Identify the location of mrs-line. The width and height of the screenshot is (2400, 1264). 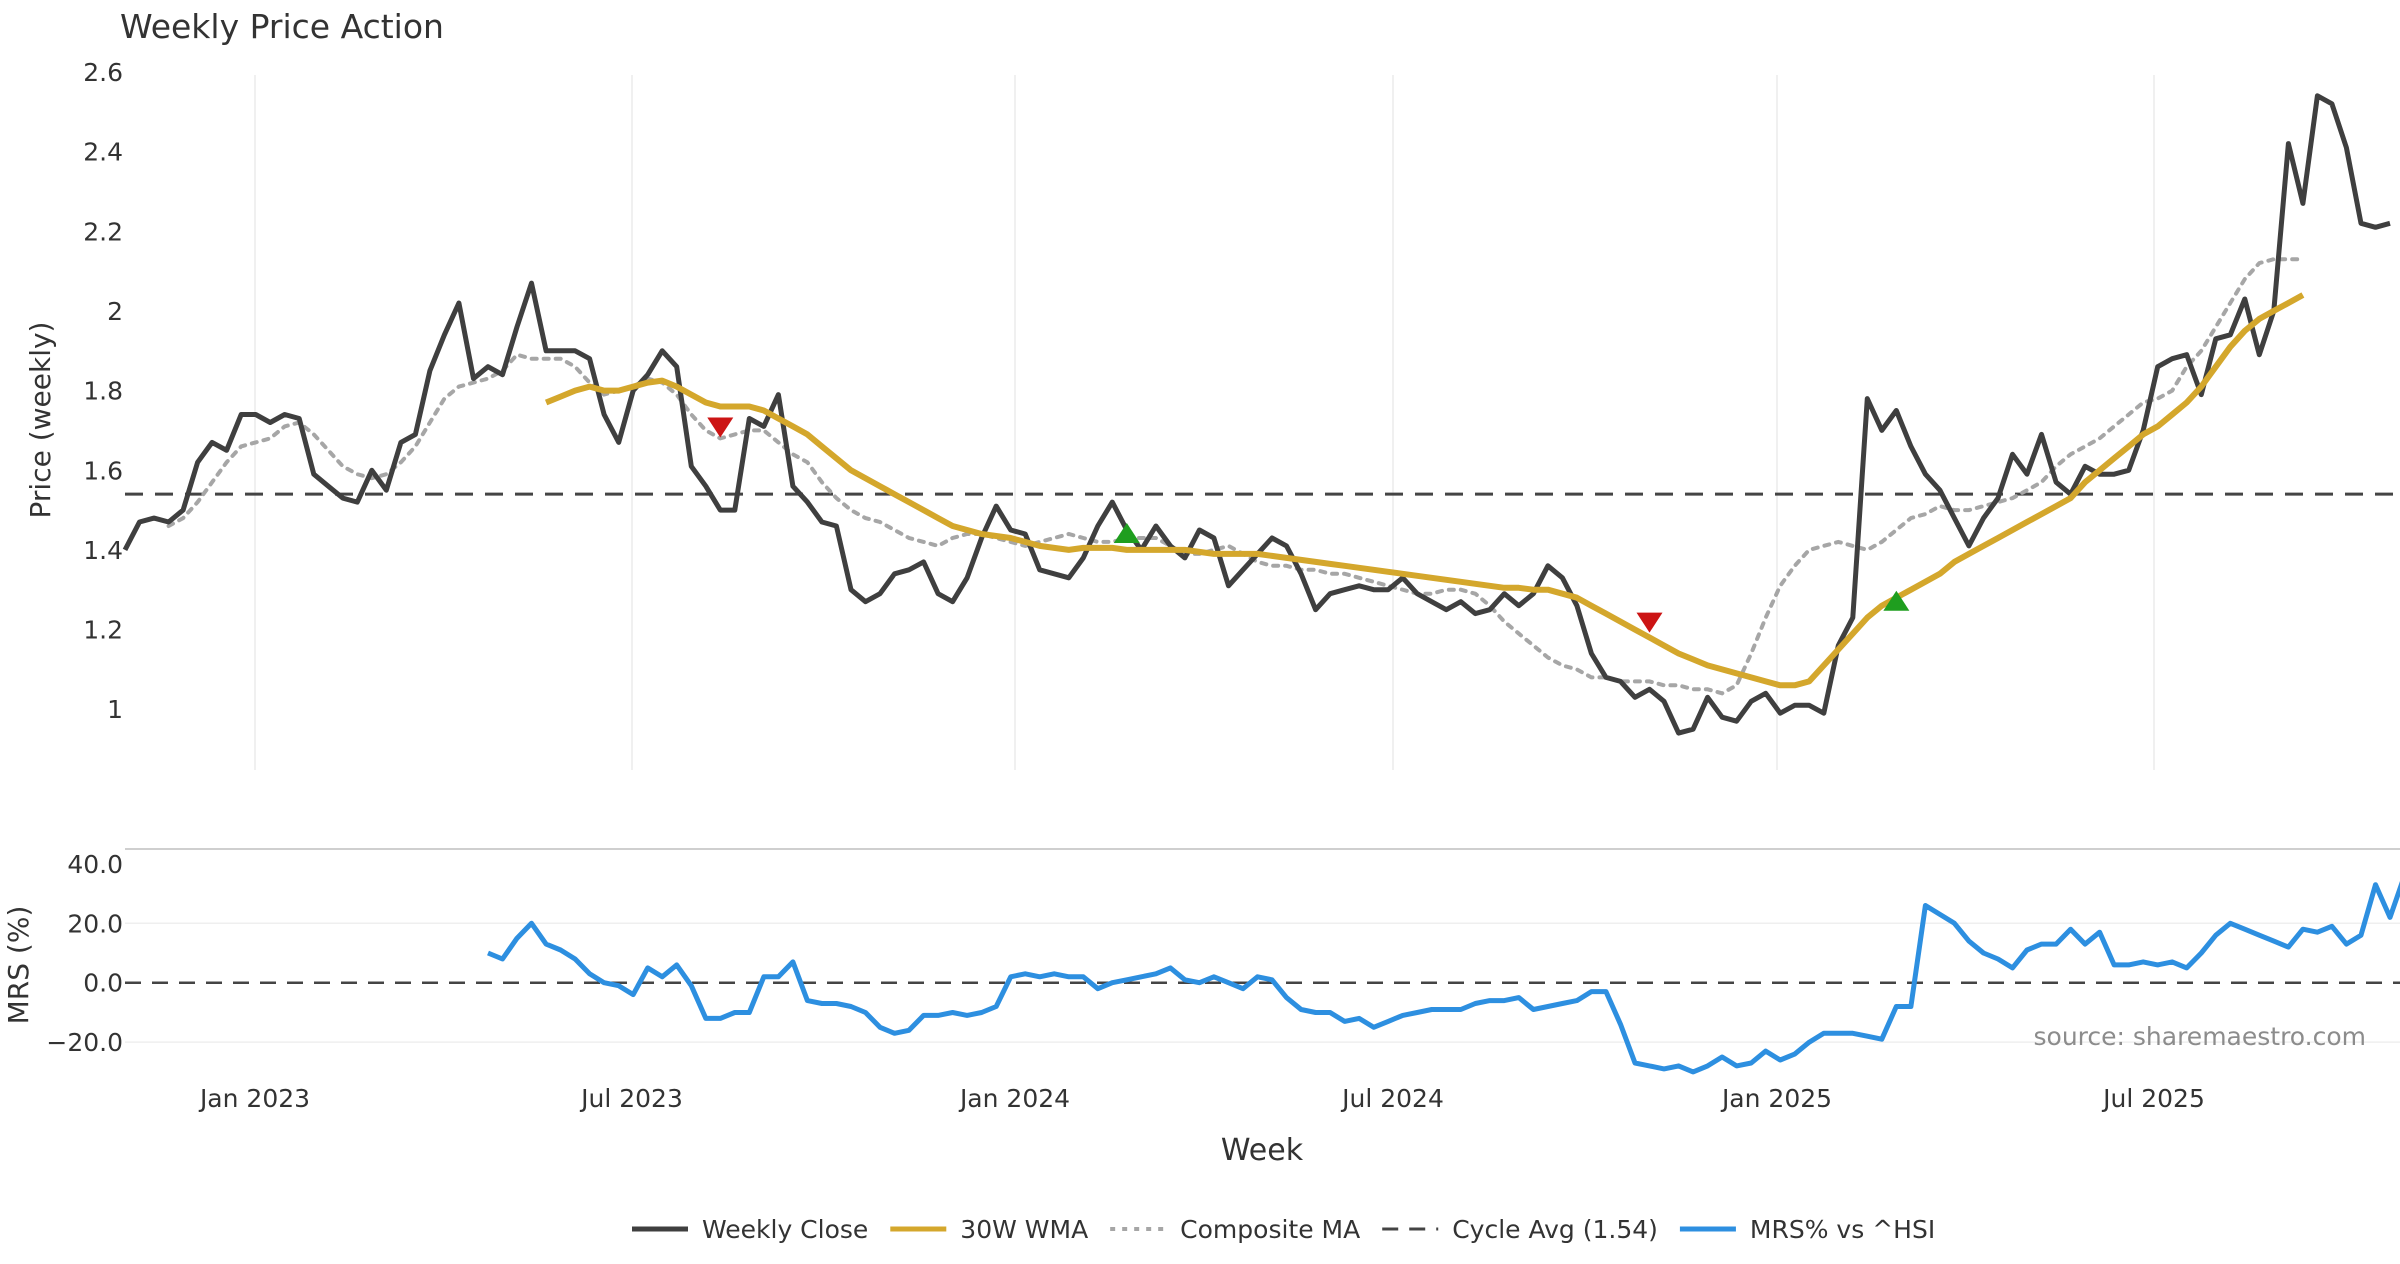
(1443, 978).